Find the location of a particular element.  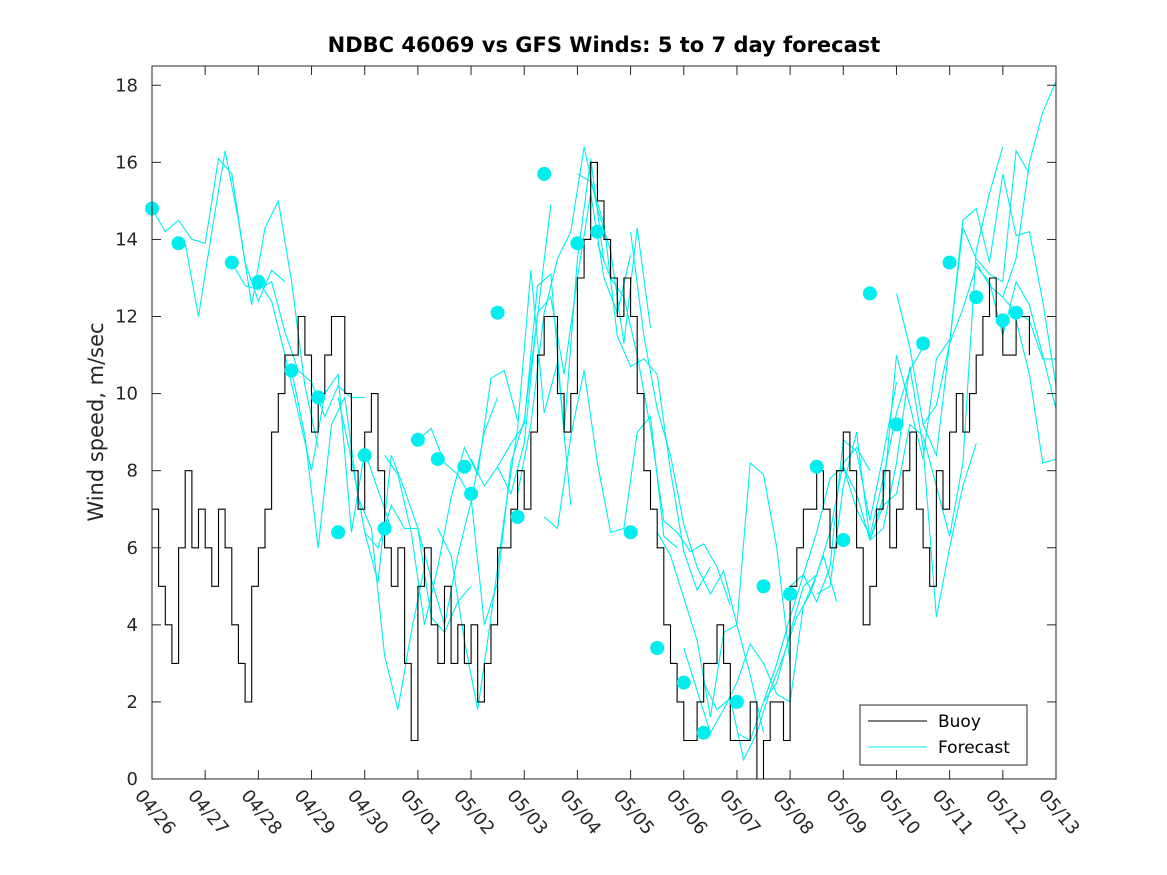

y-tick-label: 16 is located at coordinates (126, 162).